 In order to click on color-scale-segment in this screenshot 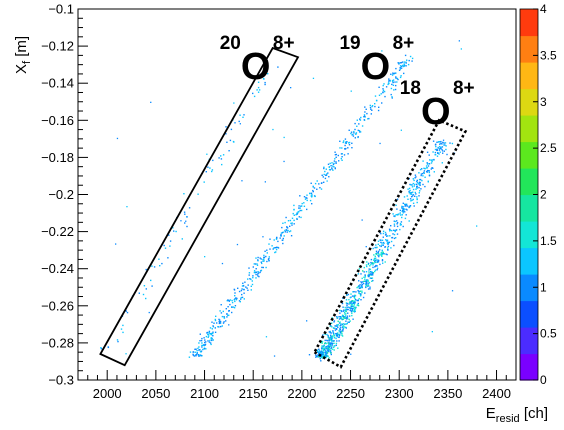, I will do `click(529, 49)`.